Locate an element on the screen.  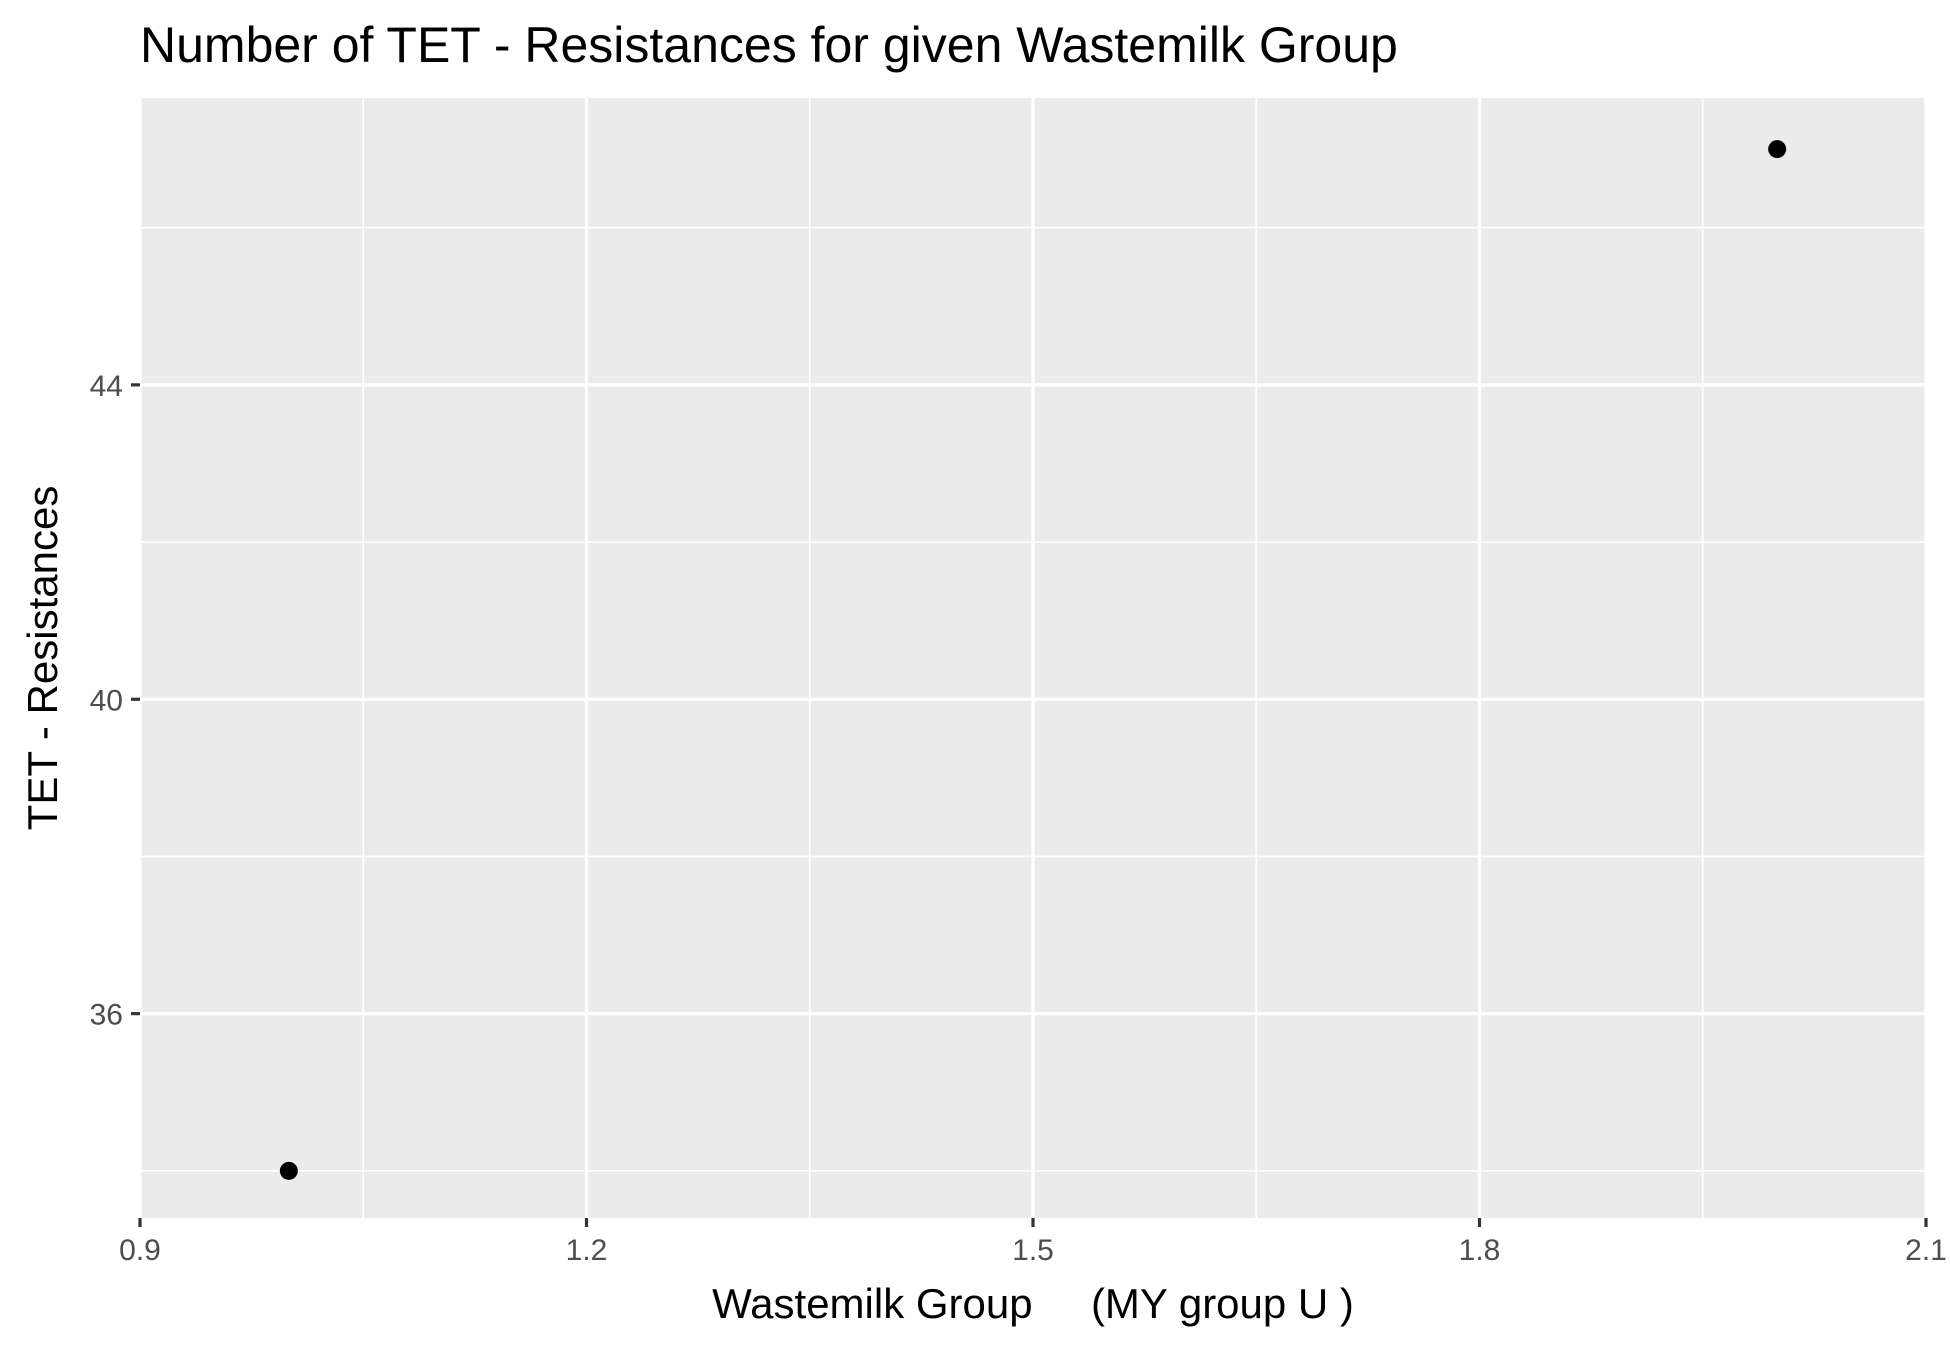
x-tick-label: 1.5 is located at coordinates (1033, 1250).